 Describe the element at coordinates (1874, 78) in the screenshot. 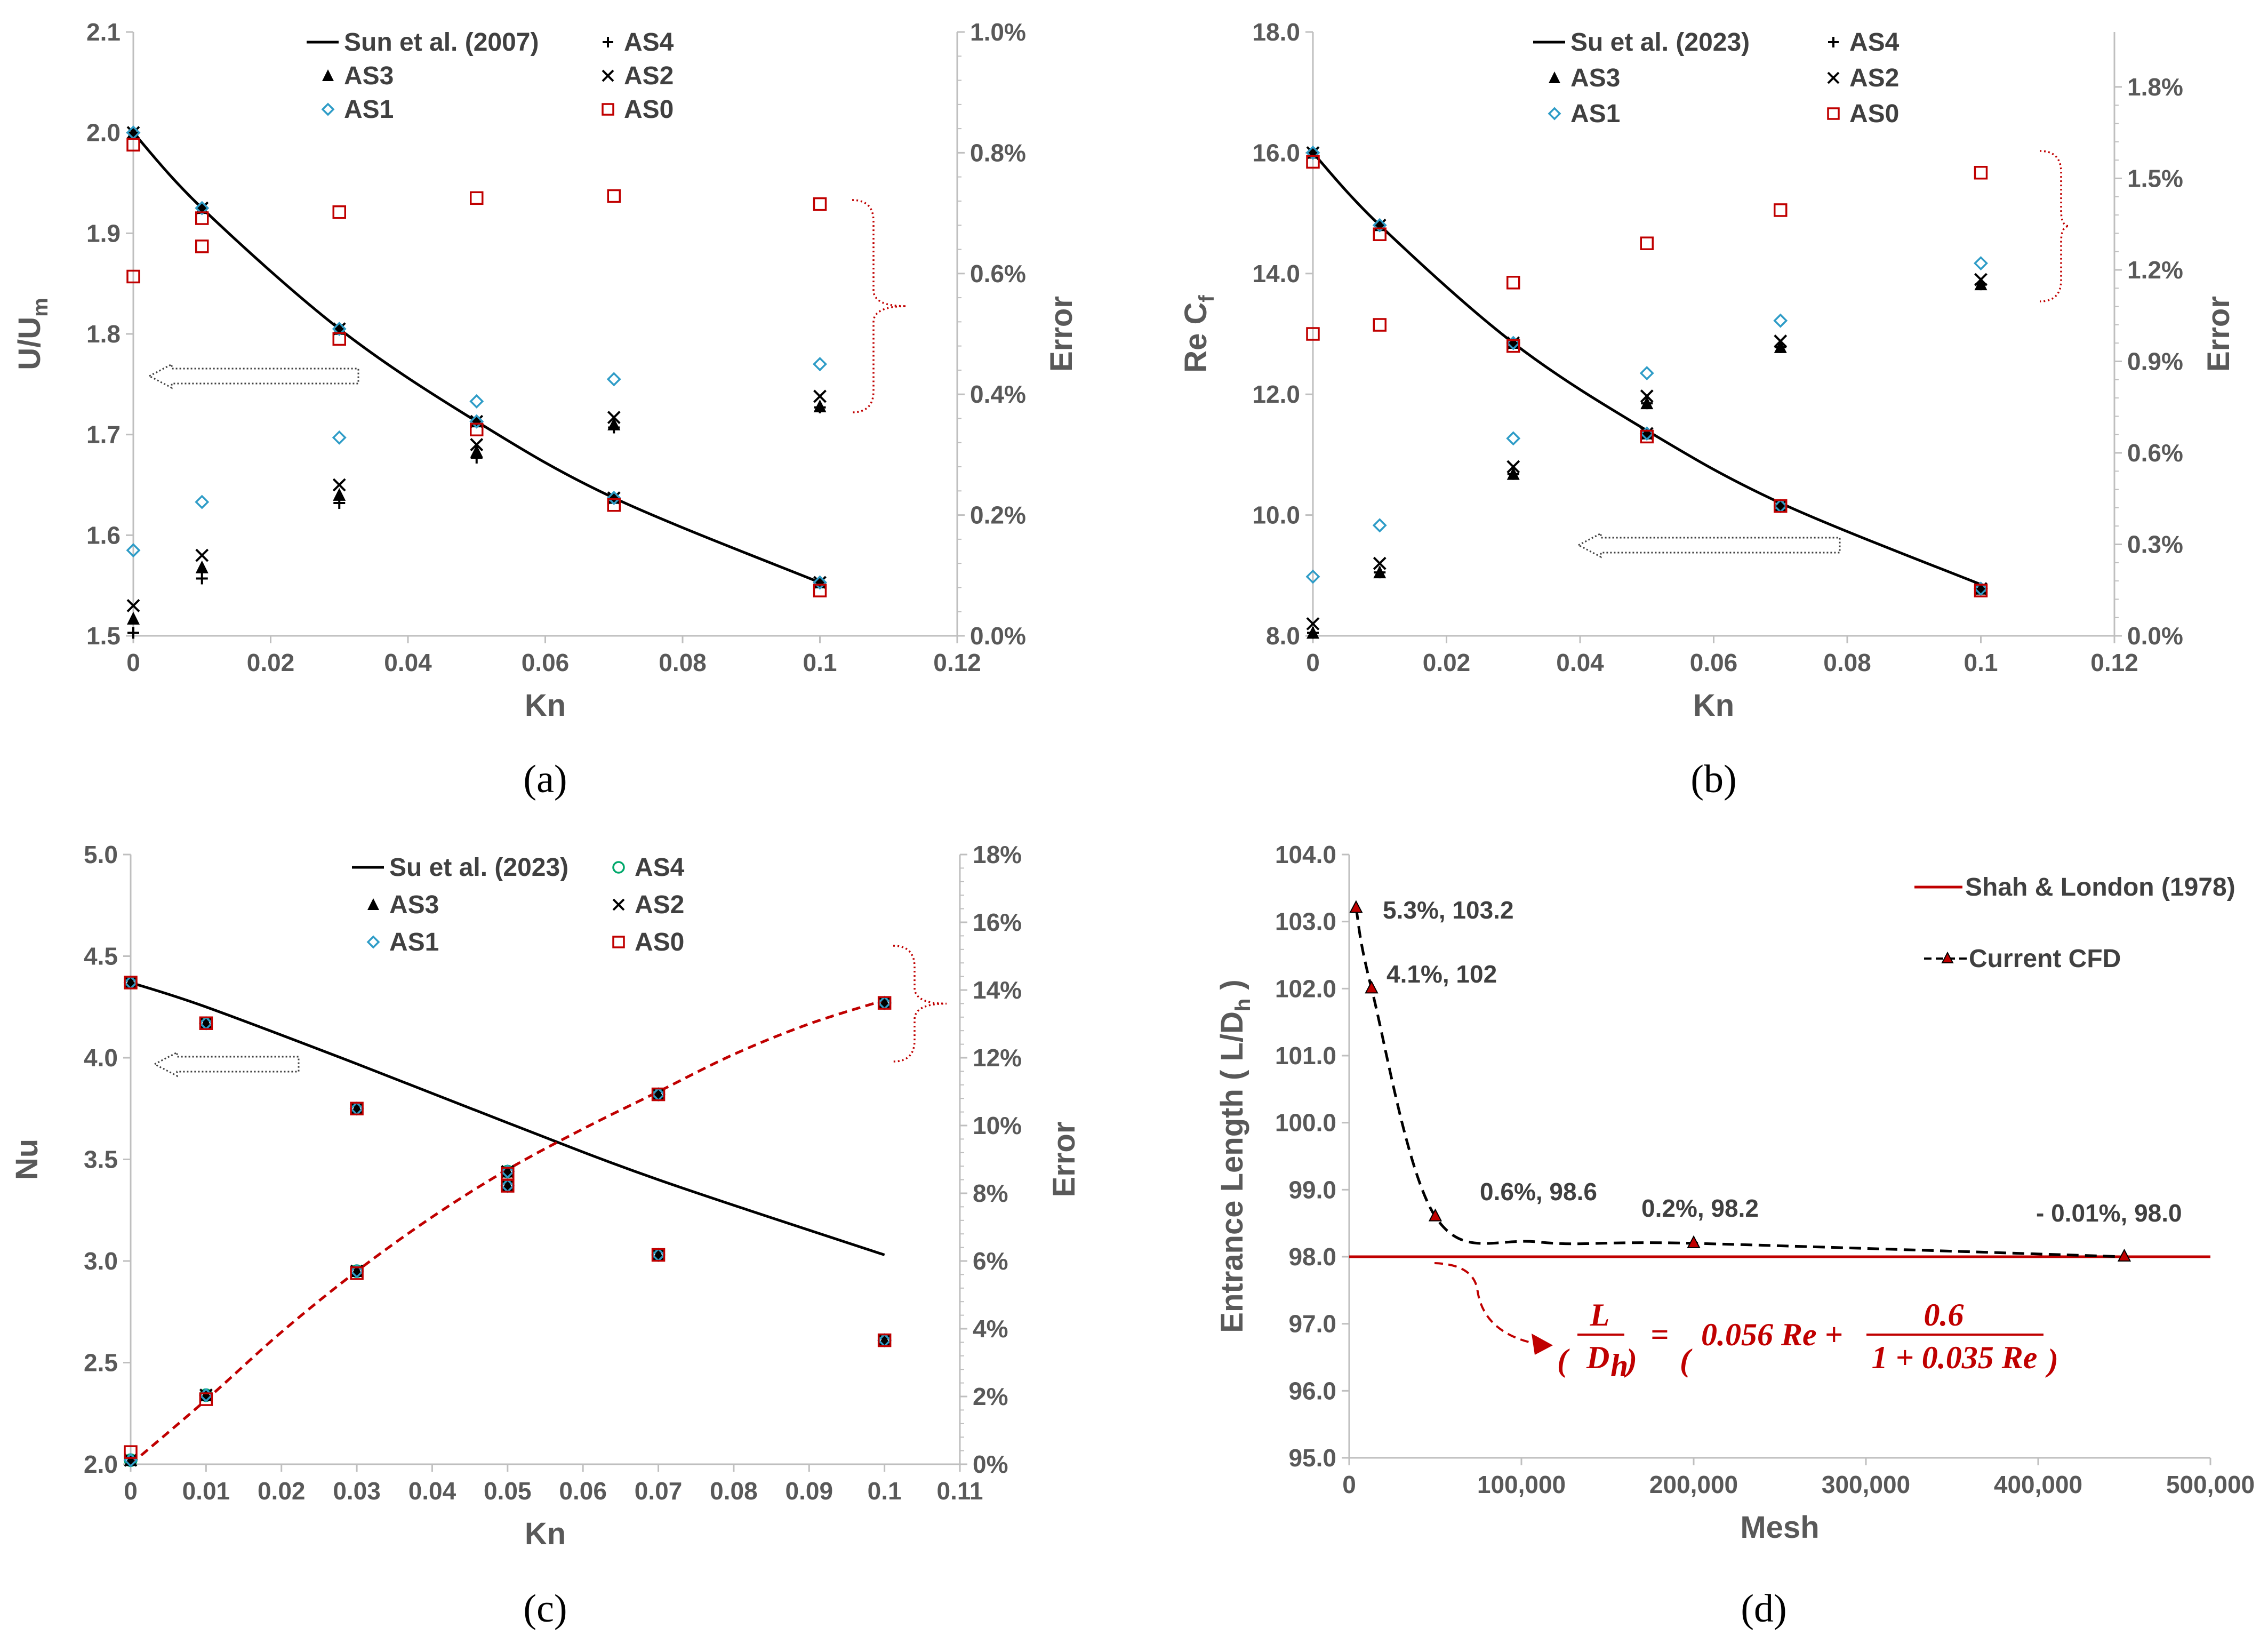

I see `b-legend-label: AS2` at that location.